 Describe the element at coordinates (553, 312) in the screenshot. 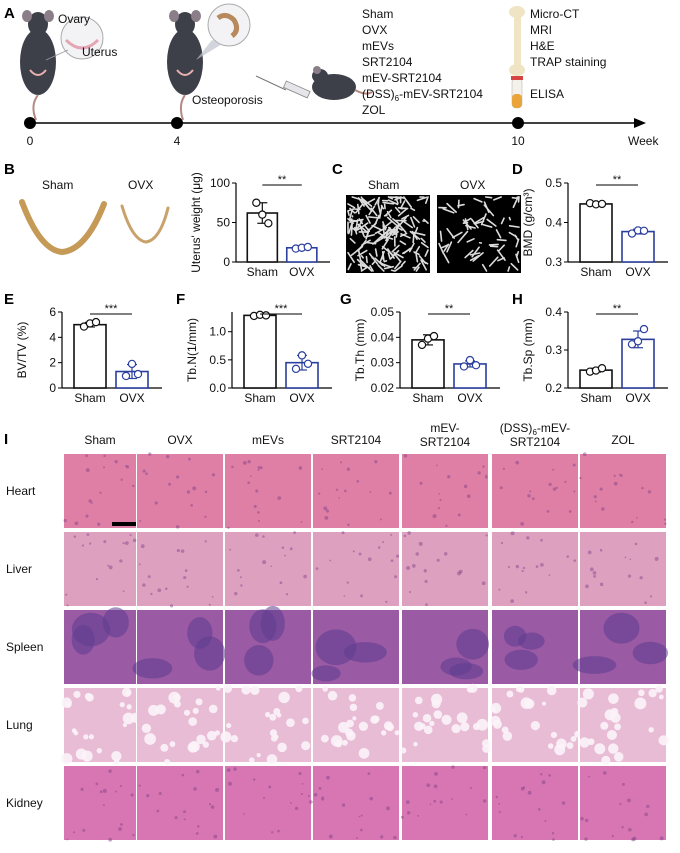

I see `y-tick-label: 0.4` at that location.